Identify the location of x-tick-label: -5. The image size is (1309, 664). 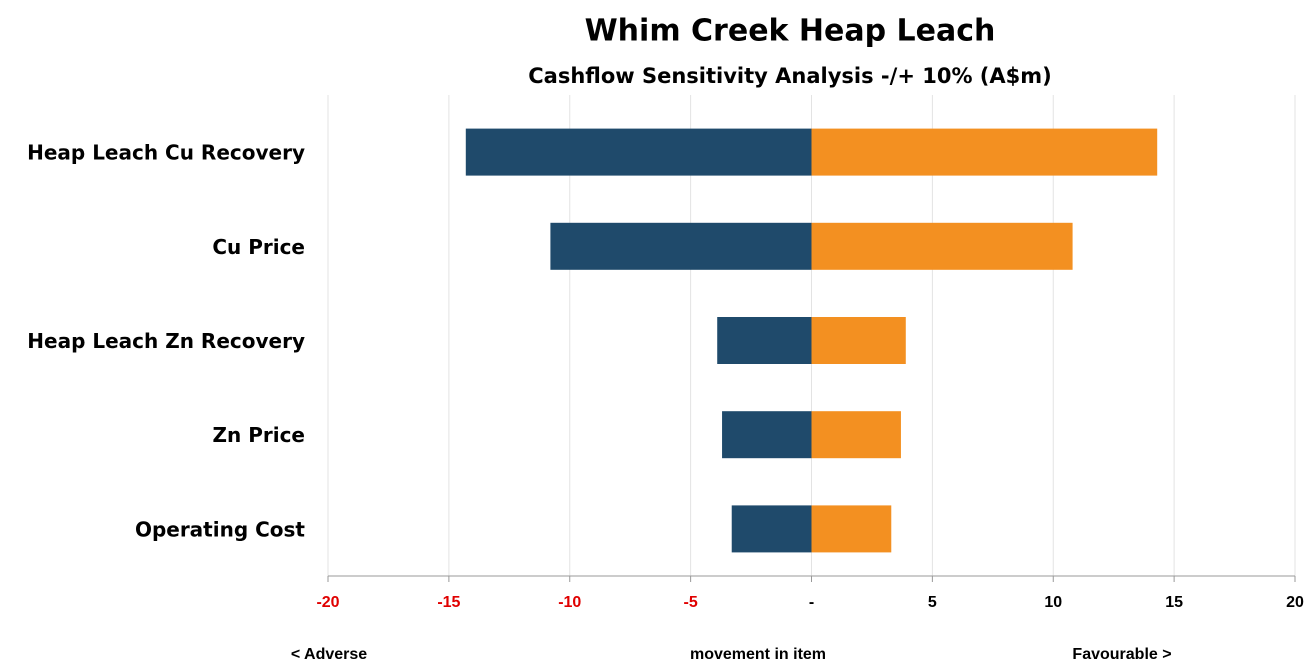
(691, 602).